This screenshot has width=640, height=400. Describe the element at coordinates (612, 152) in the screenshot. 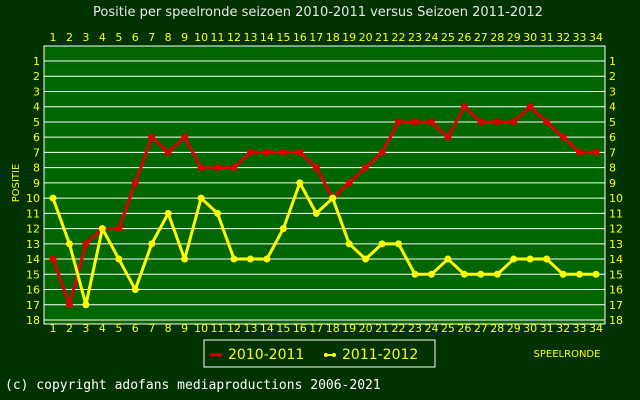

I see `y-tick-right-7: 7` at that location.